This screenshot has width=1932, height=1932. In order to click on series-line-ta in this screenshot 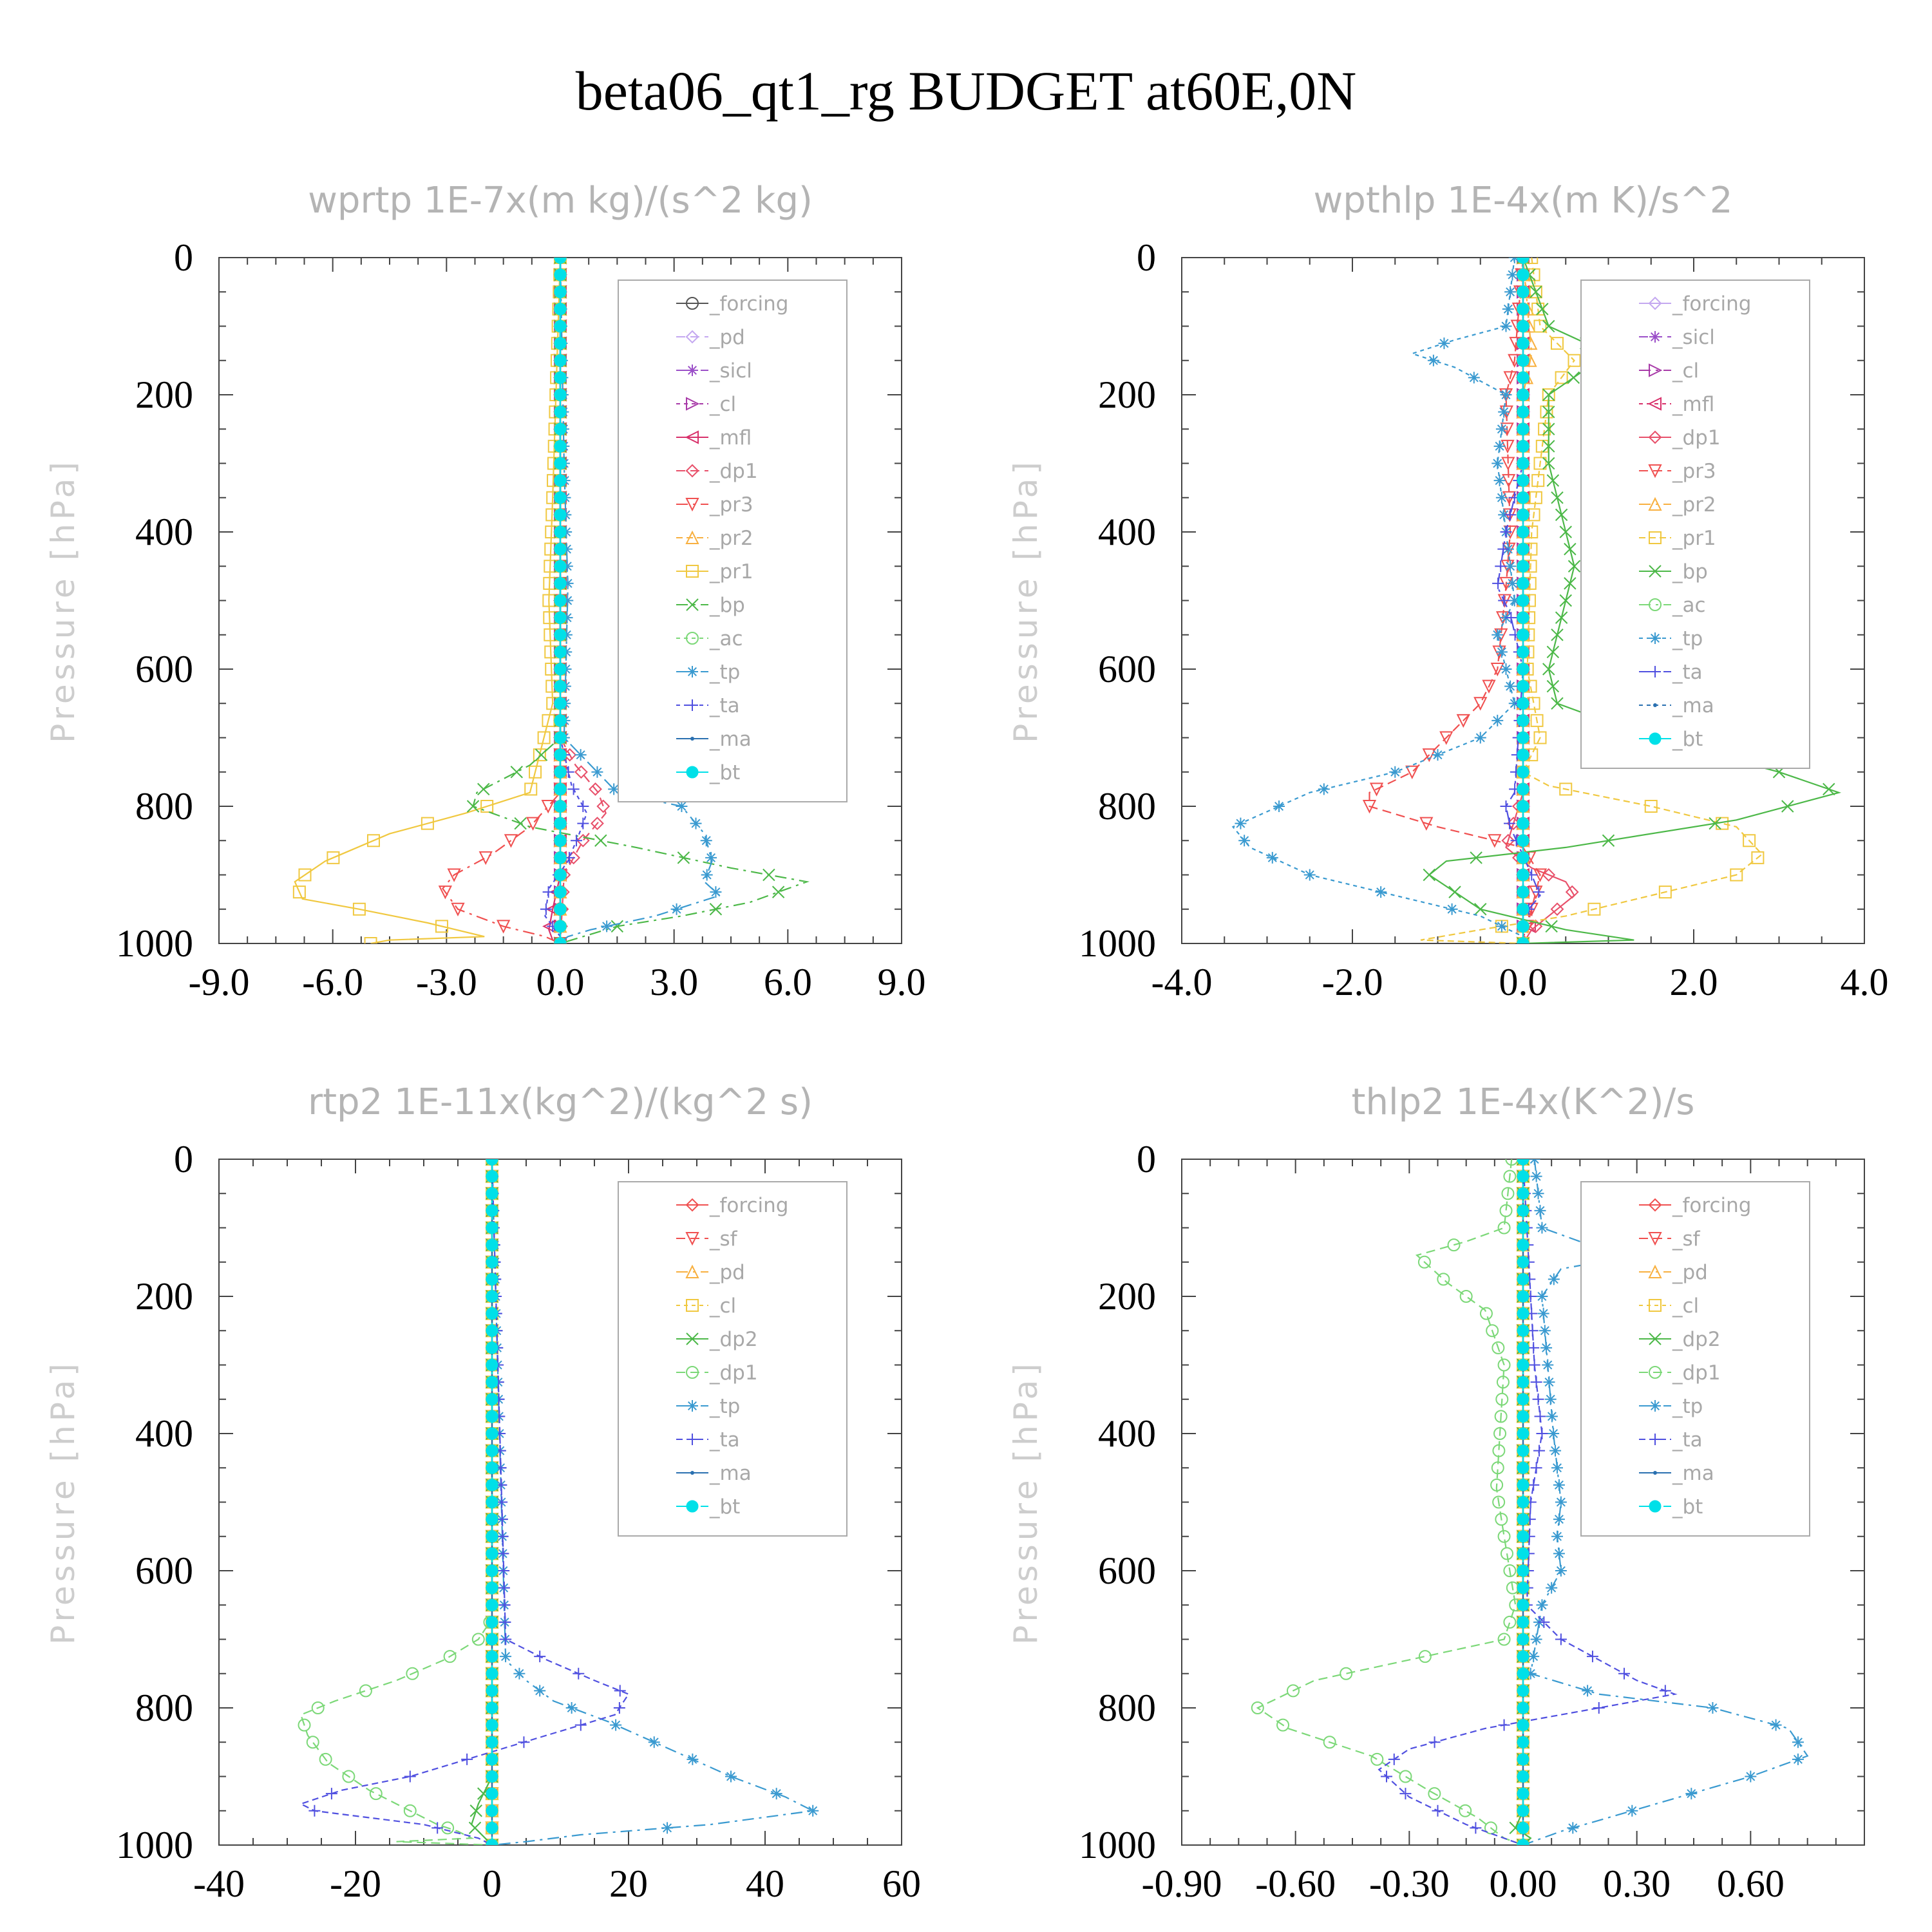, I will do `click(464, 1502)`.